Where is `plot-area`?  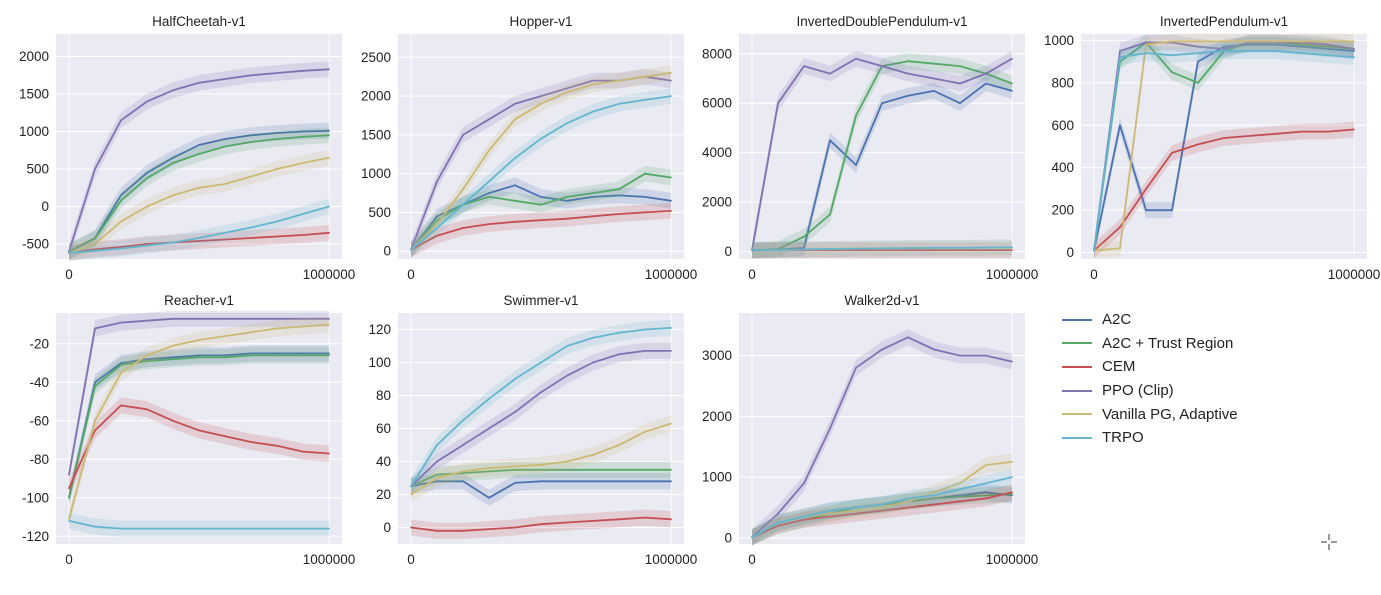 plot-area is located at coordinates (541, 146).